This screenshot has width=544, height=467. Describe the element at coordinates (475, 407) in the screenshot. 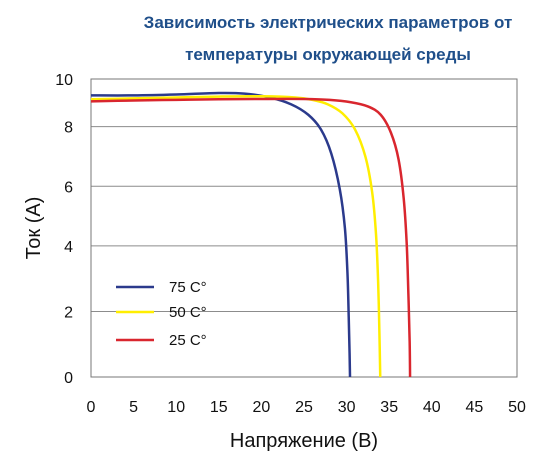

I see `x-tick-label: 45` at that location.